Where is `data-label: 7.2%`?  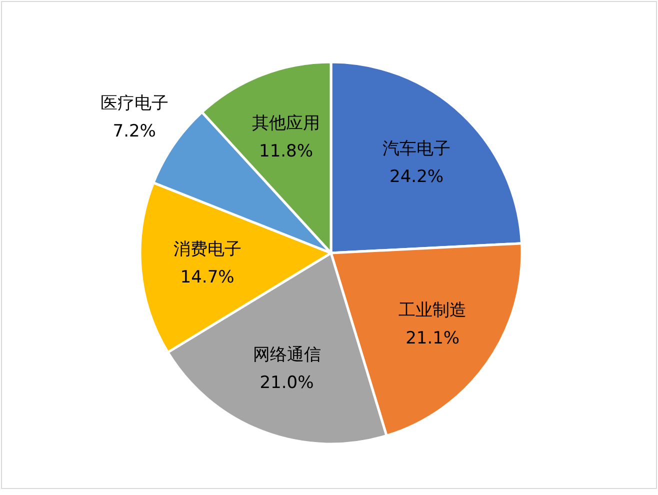 data-label: 7.2% is located at coordinates (134, 132).